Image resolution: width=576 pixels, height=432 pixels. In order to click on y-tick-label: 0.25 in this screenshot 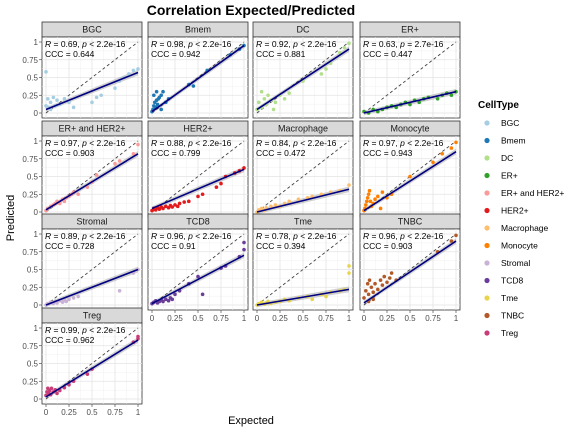, I will do `click(30, 95)`.